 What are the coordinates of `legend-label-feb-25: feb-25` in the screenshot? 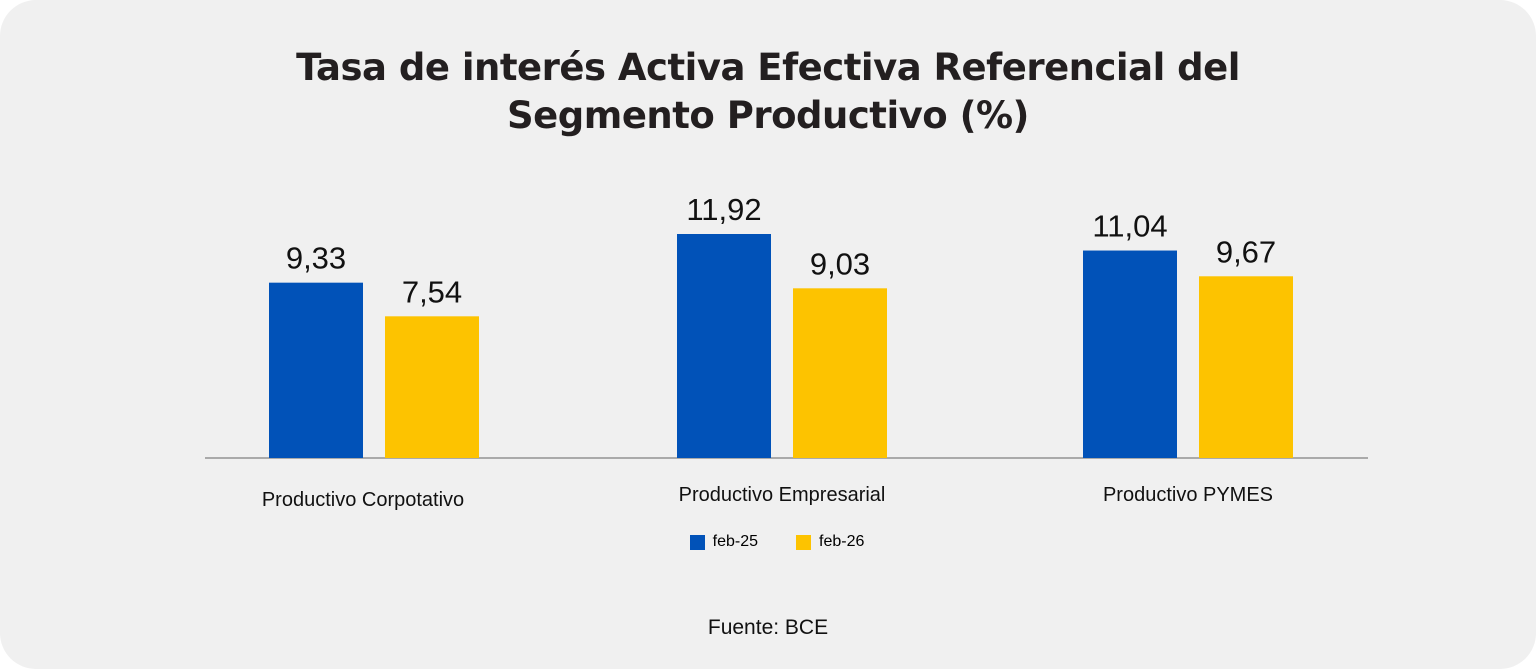 It's located at (735, 541).